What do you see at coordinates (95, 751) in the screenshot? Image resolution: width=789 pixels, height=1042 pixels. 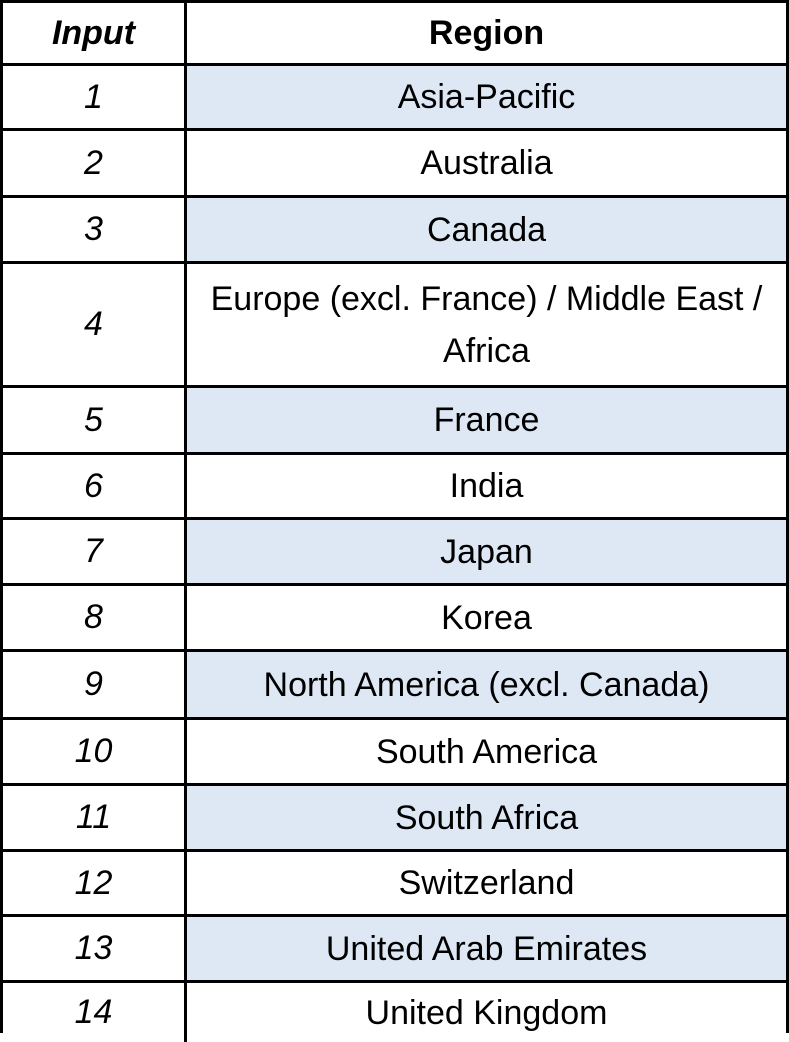 I see `row-input: 10` at bounding box center [95, 751].